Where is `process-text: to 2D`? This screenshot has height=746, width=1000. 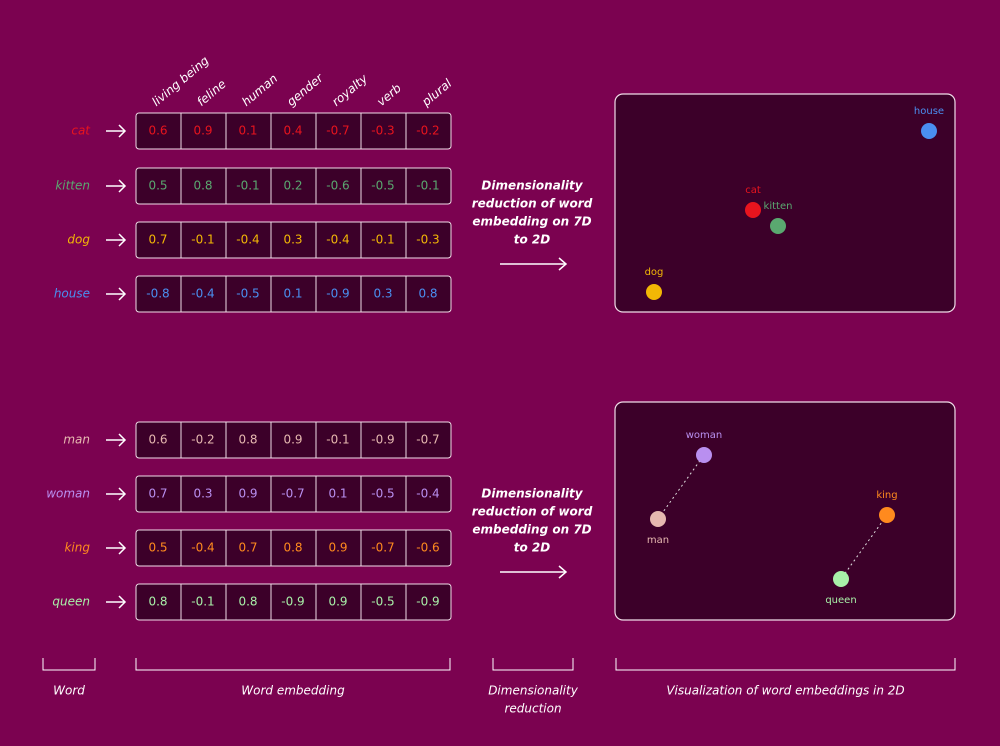 process-text: to 2D is located at coordinates (532, 240).